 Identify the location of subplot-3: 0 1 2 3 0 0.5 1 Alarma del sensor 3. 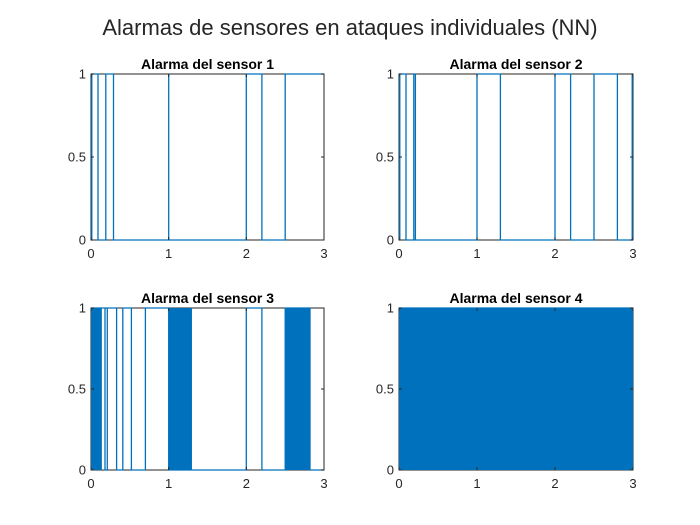
(198, 390).